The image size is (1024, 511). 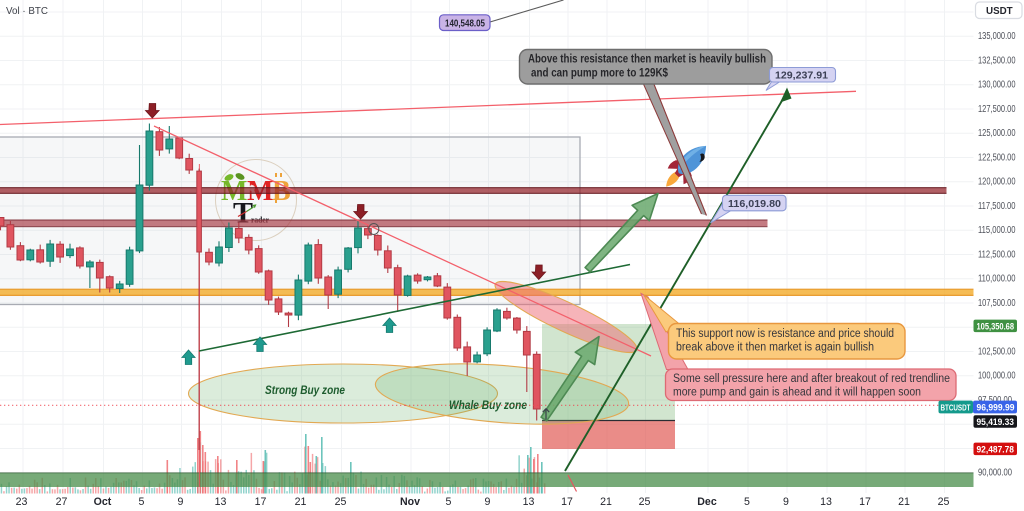 I want to click on svg-text: 120,000.00, so click(x=997, y=182).